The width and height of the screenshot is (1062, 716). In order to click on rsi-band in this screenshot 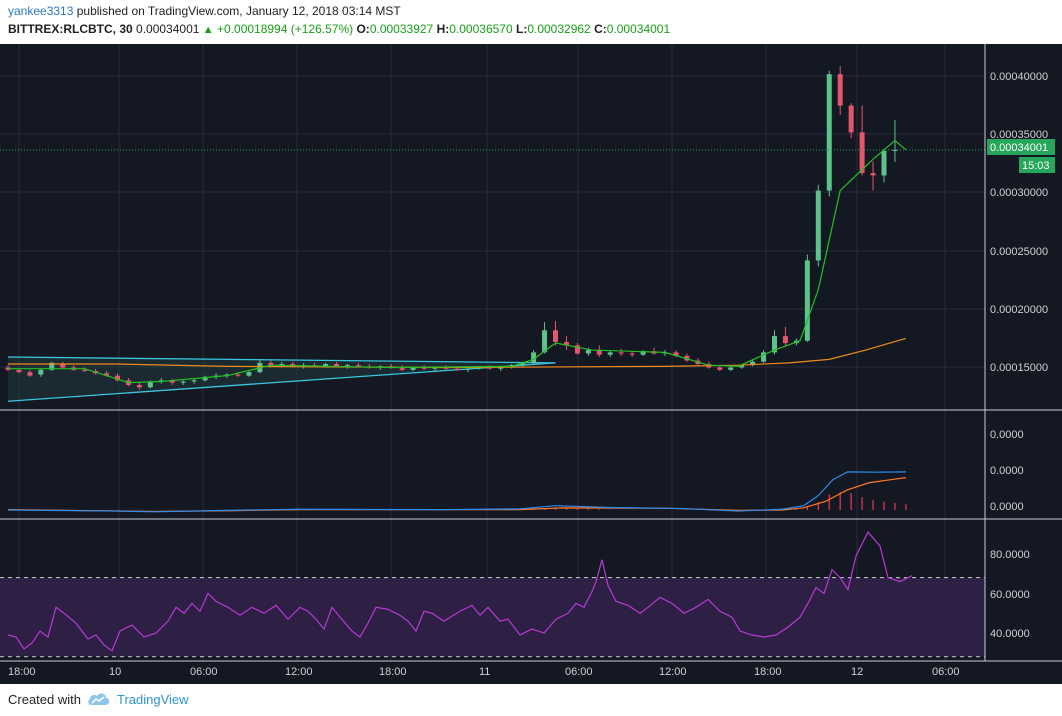, I will do `click(492, 617)`.